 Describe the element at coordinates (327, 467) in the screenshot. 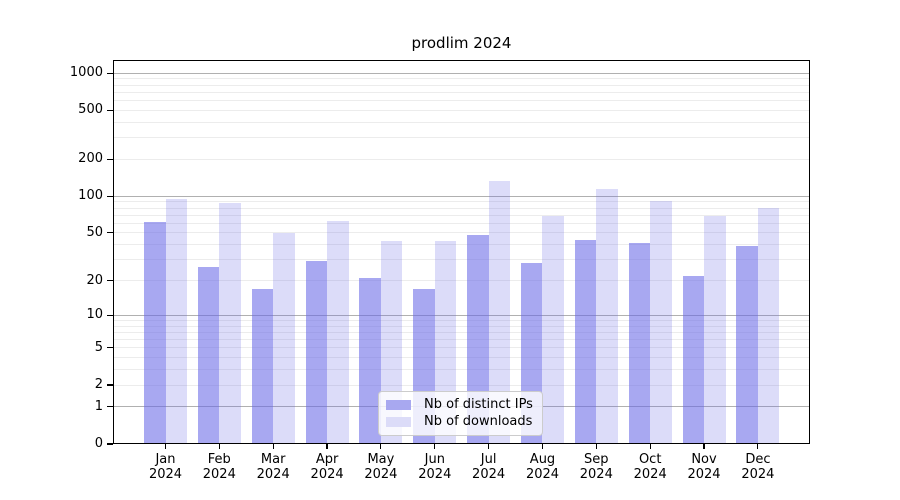

I see `x-tick-label: Apr 2024` at that location.